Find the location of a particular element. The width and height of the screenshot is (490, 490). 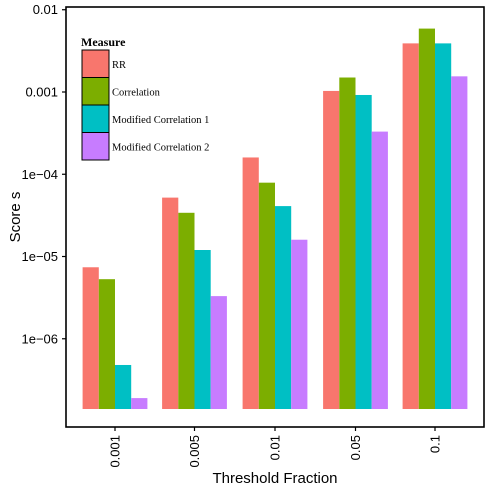

y-tick-label: 1e−05 is located at coordinates (39, 256).